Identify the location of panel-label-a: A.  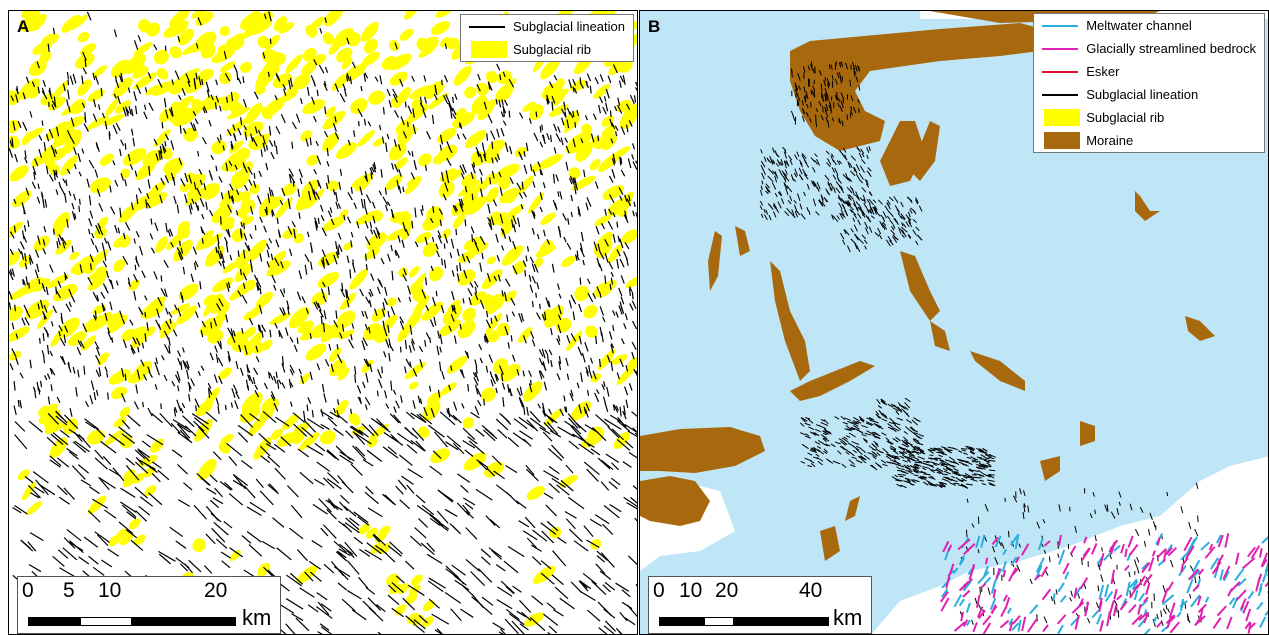
(23, 26).